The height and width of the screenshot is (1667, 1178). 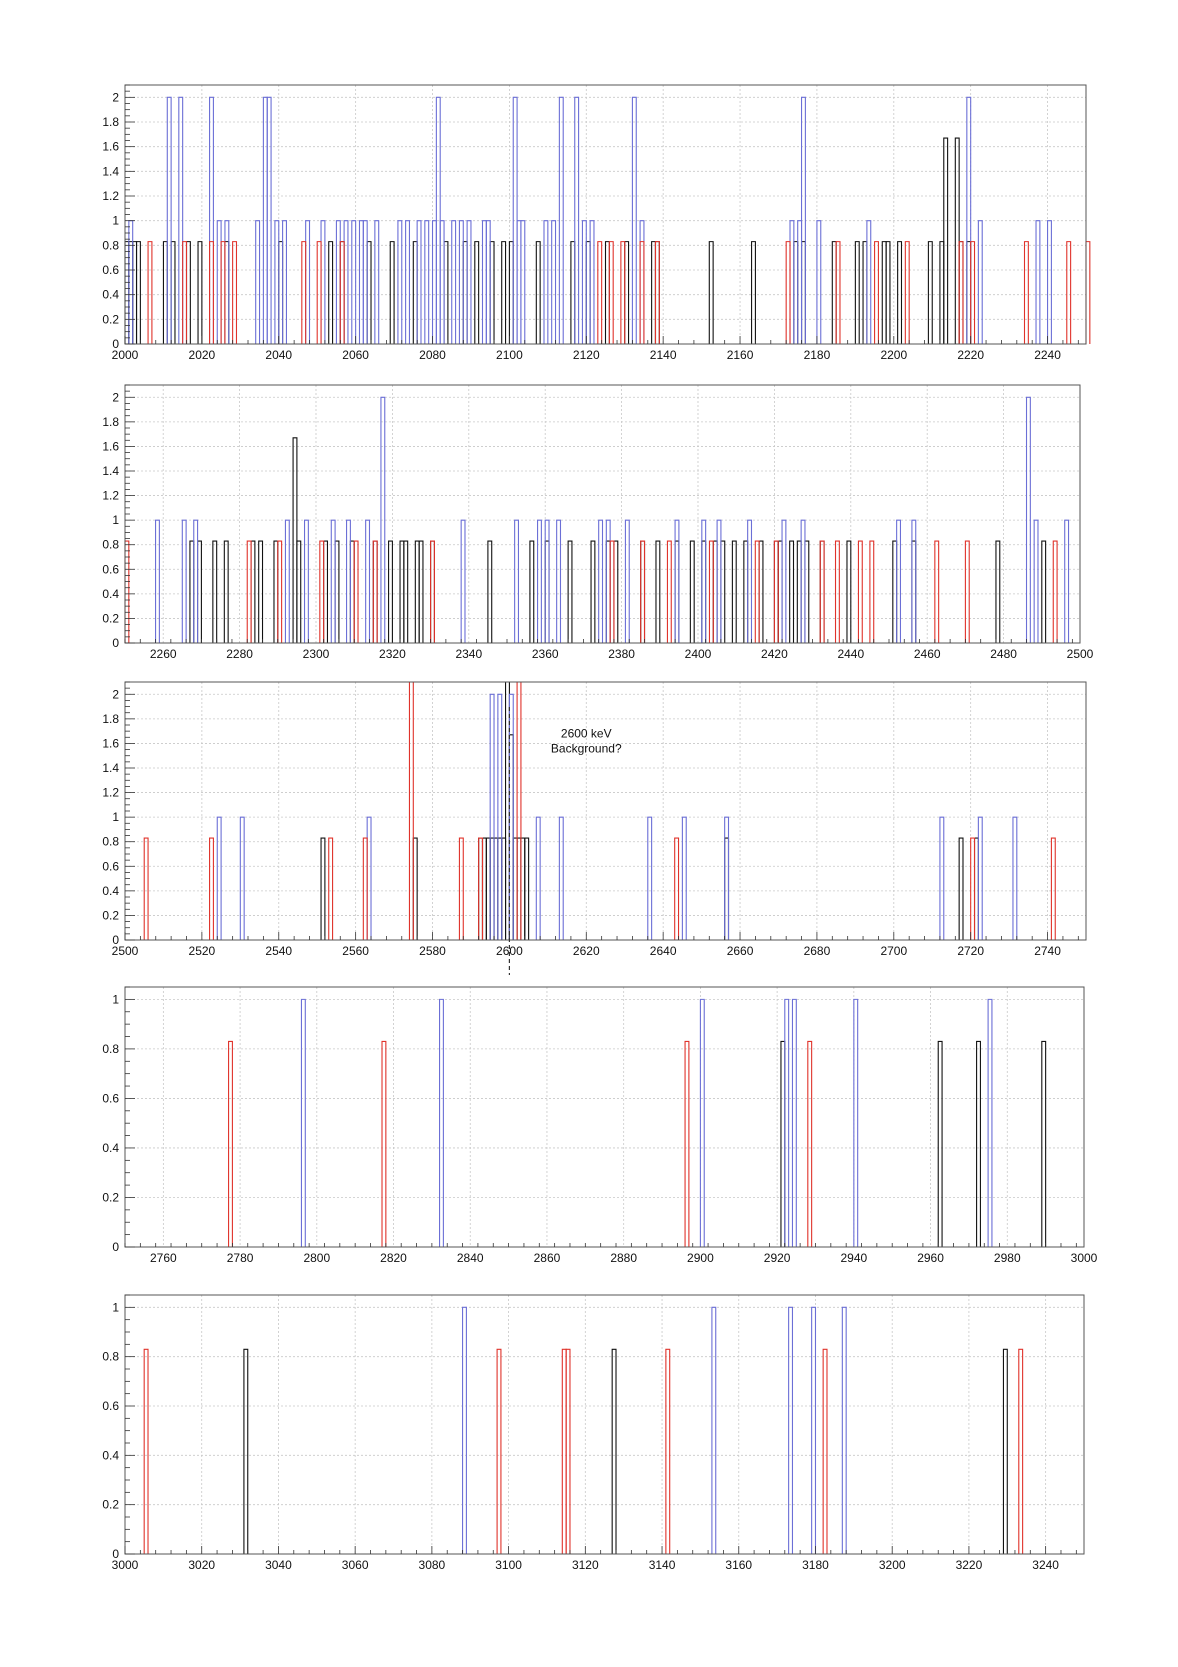 I want to click on y-tick-label: 1, so click(x=115, y=999).